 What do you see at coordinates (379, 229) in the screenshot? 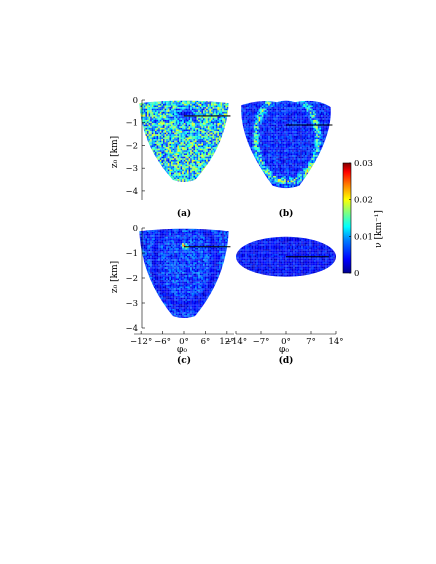
I see `colorbar-label: ν [km⁻¹]` at bounding box center [379, 229].